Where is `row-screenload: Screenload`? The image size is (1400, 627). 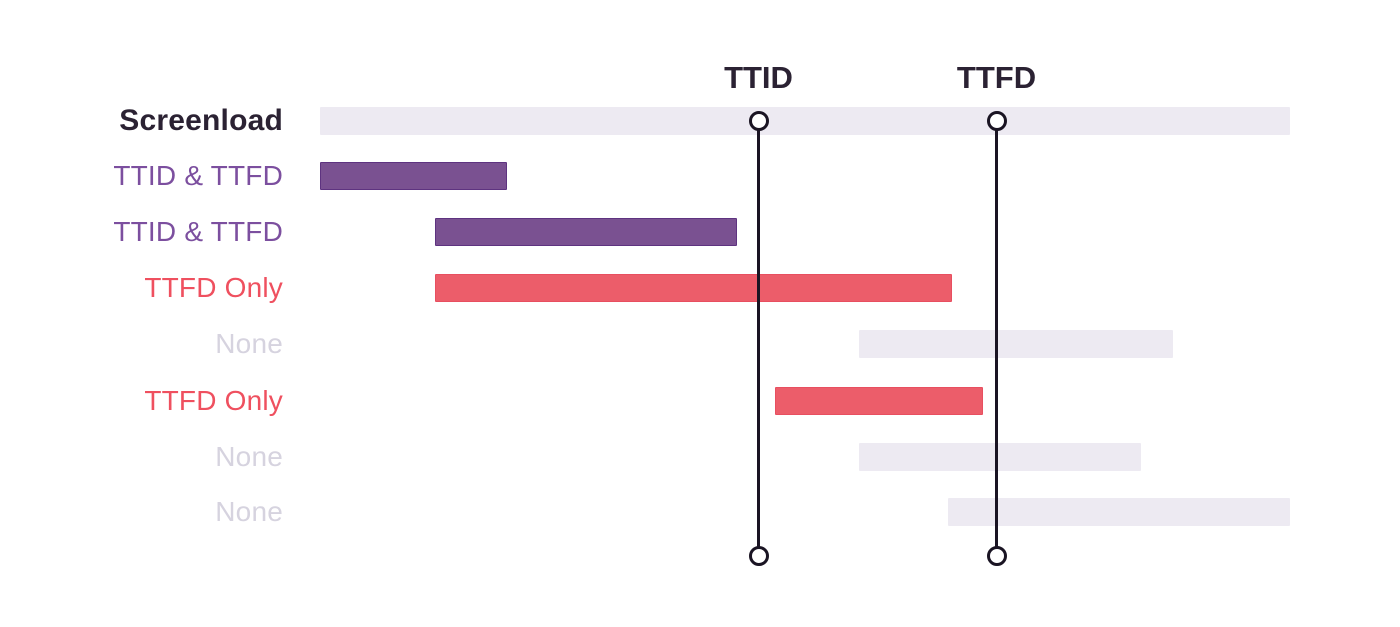 row-screenload: Screenload is located at coordinates (700, 120).